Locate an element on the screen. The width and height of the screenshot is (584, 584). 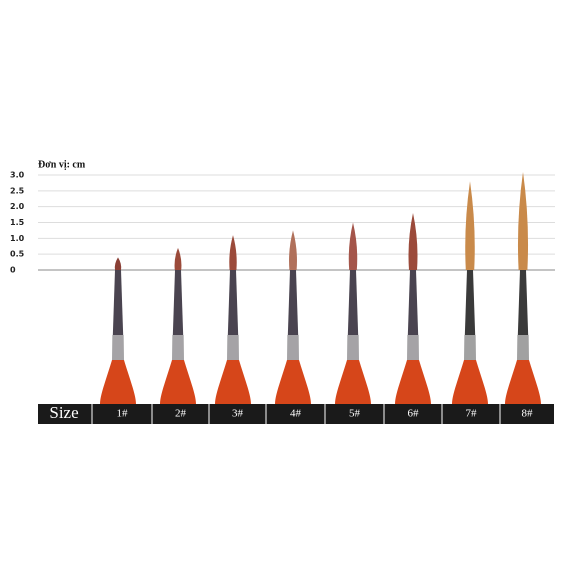
y-tick-label: 0.5 is located at coordinates (17, 254).